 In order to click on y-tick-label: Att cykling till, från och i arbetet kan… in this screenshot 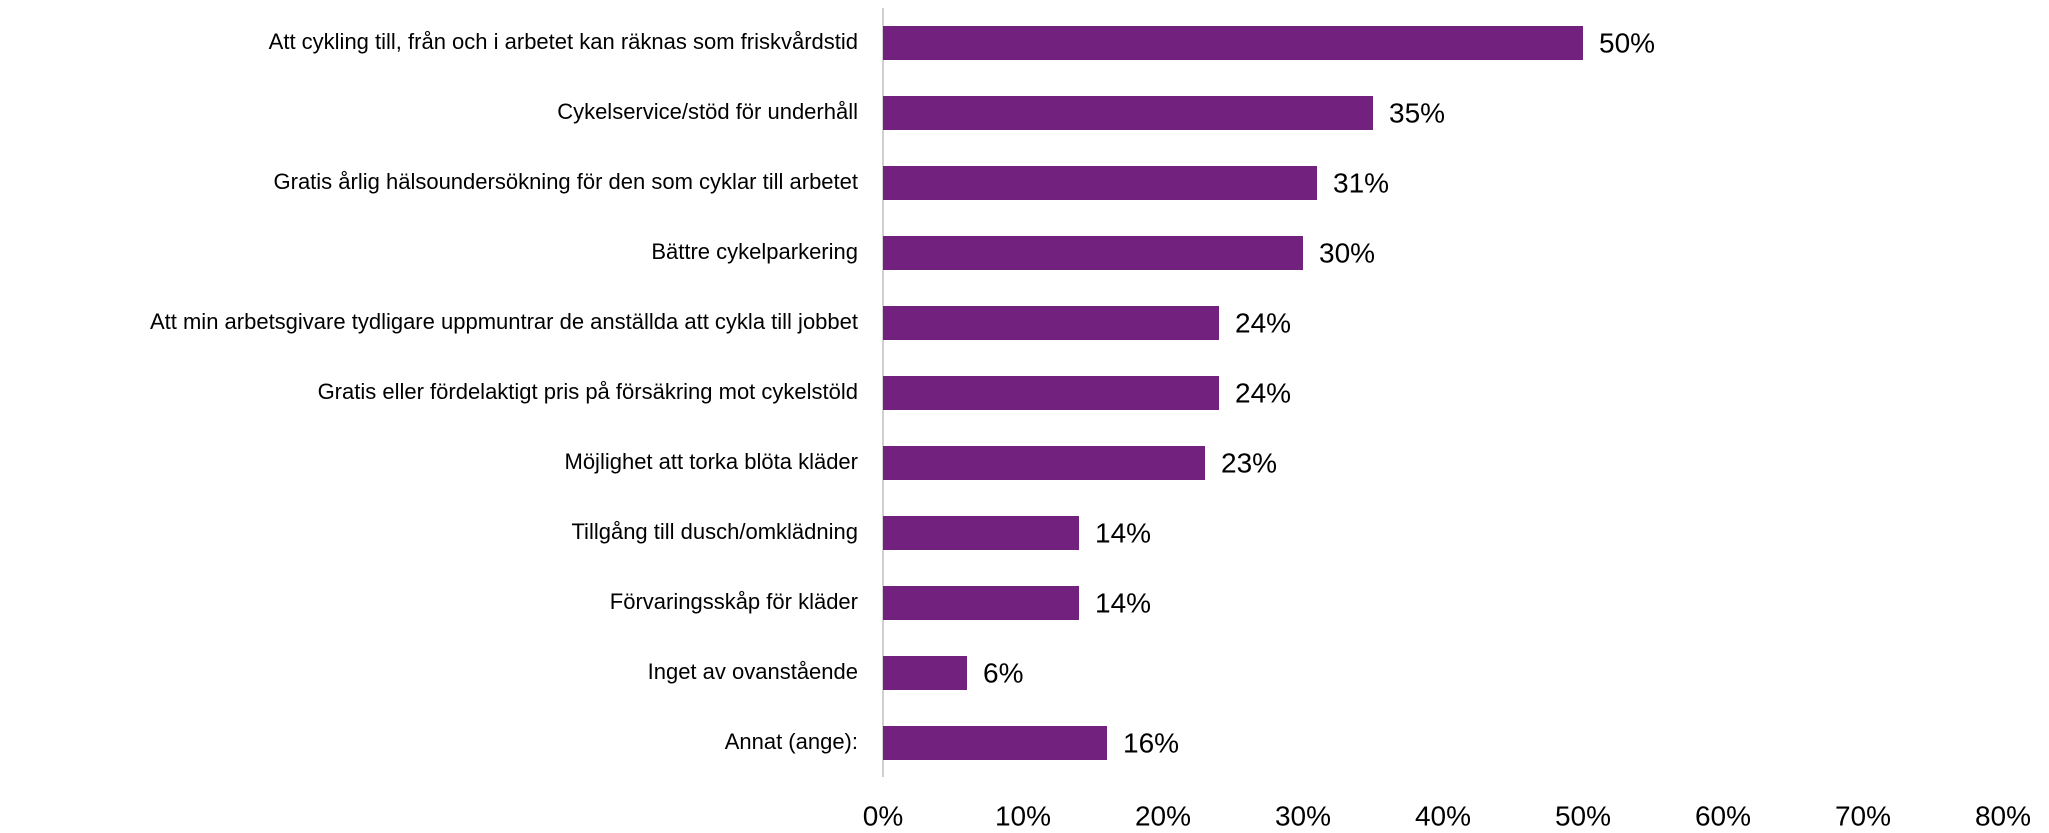, I will do `click(563, 41)`.